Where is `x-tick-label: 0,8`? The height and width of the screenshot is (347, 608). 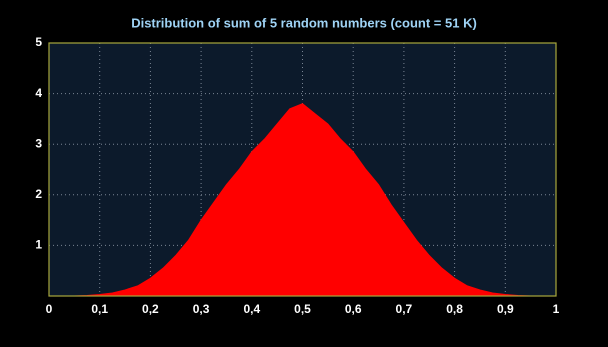
x-tick-label: 0,8 is located at coordinates (454, 309).